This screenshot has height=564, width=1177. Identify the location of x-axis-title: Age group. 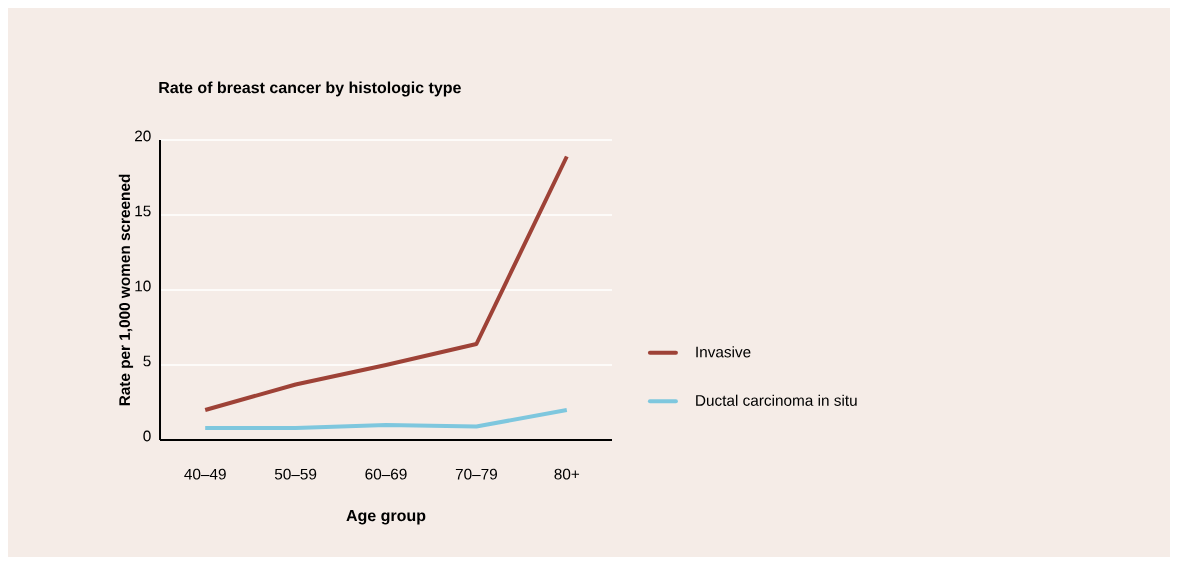
(386, 517).